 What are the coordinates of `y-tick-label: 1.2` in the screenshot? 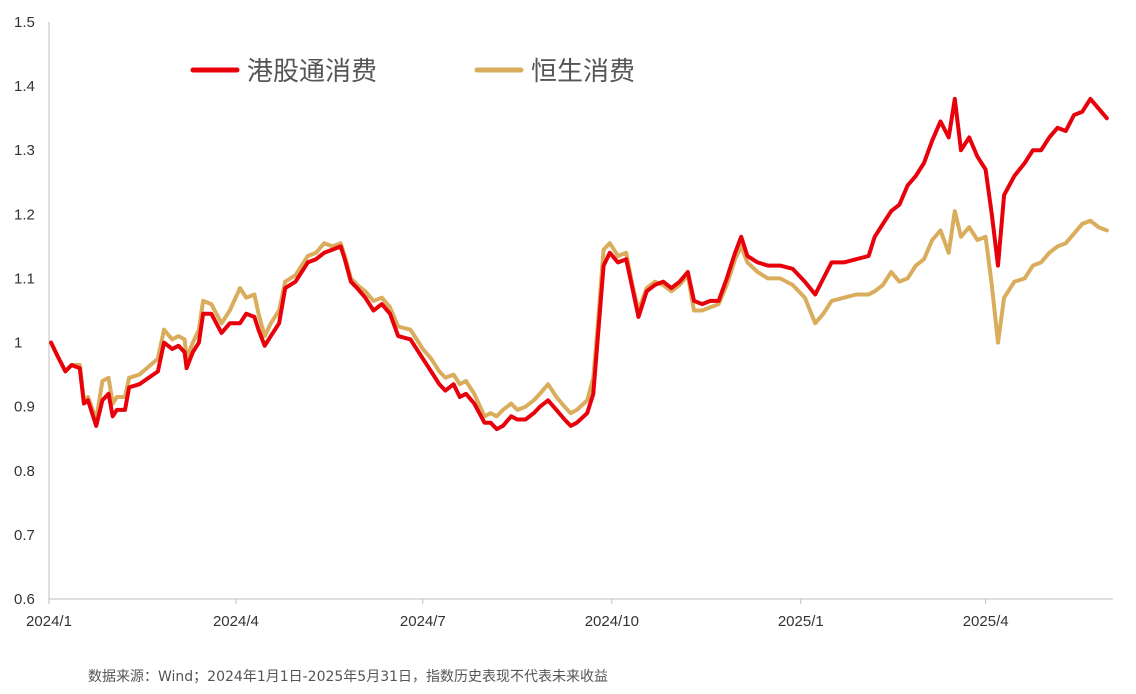 It's located at (24, 214).